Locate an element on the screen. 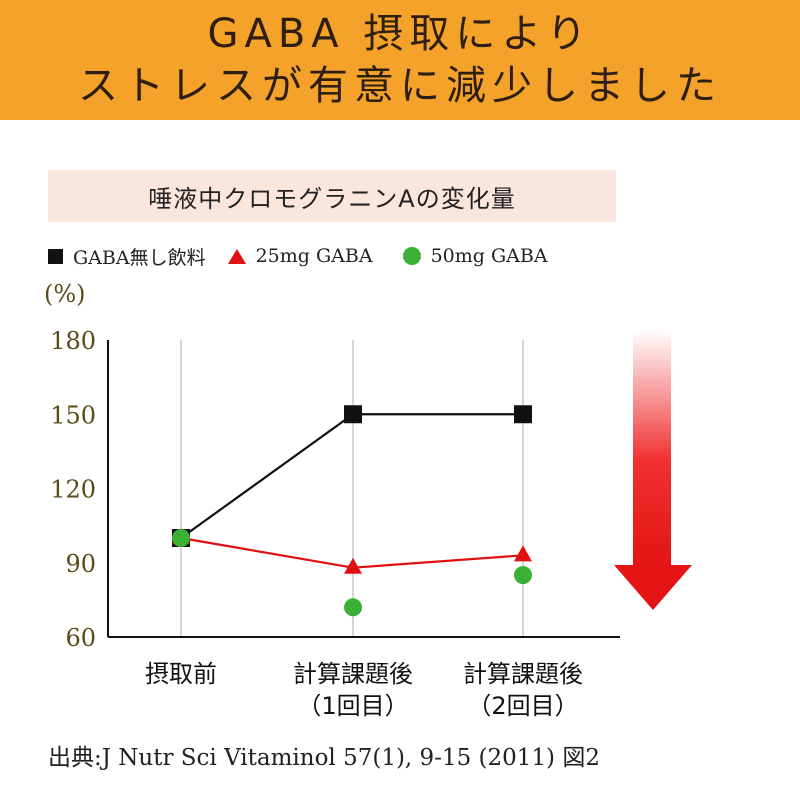  legend-item-no-gaba: GABA無し飲料 is located at coordinates (127, 256).